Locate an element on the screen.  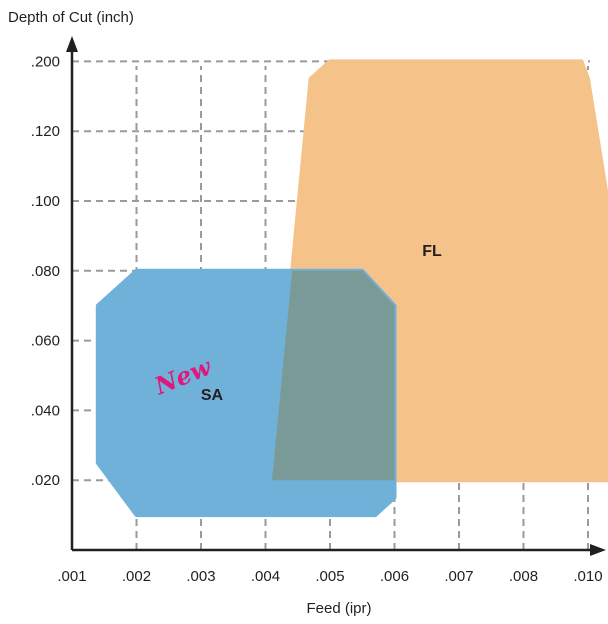
y-tick-label: .200 is located at coordinates (45, 61).